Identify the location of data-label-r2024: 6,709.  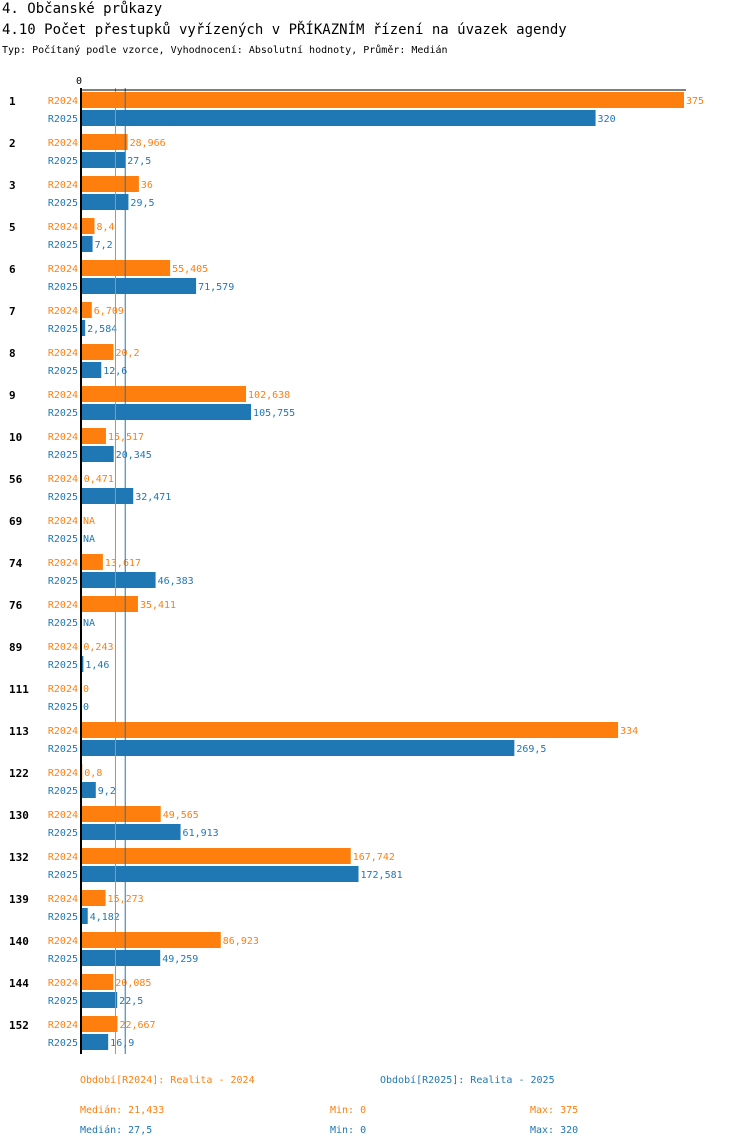
(109, 311).